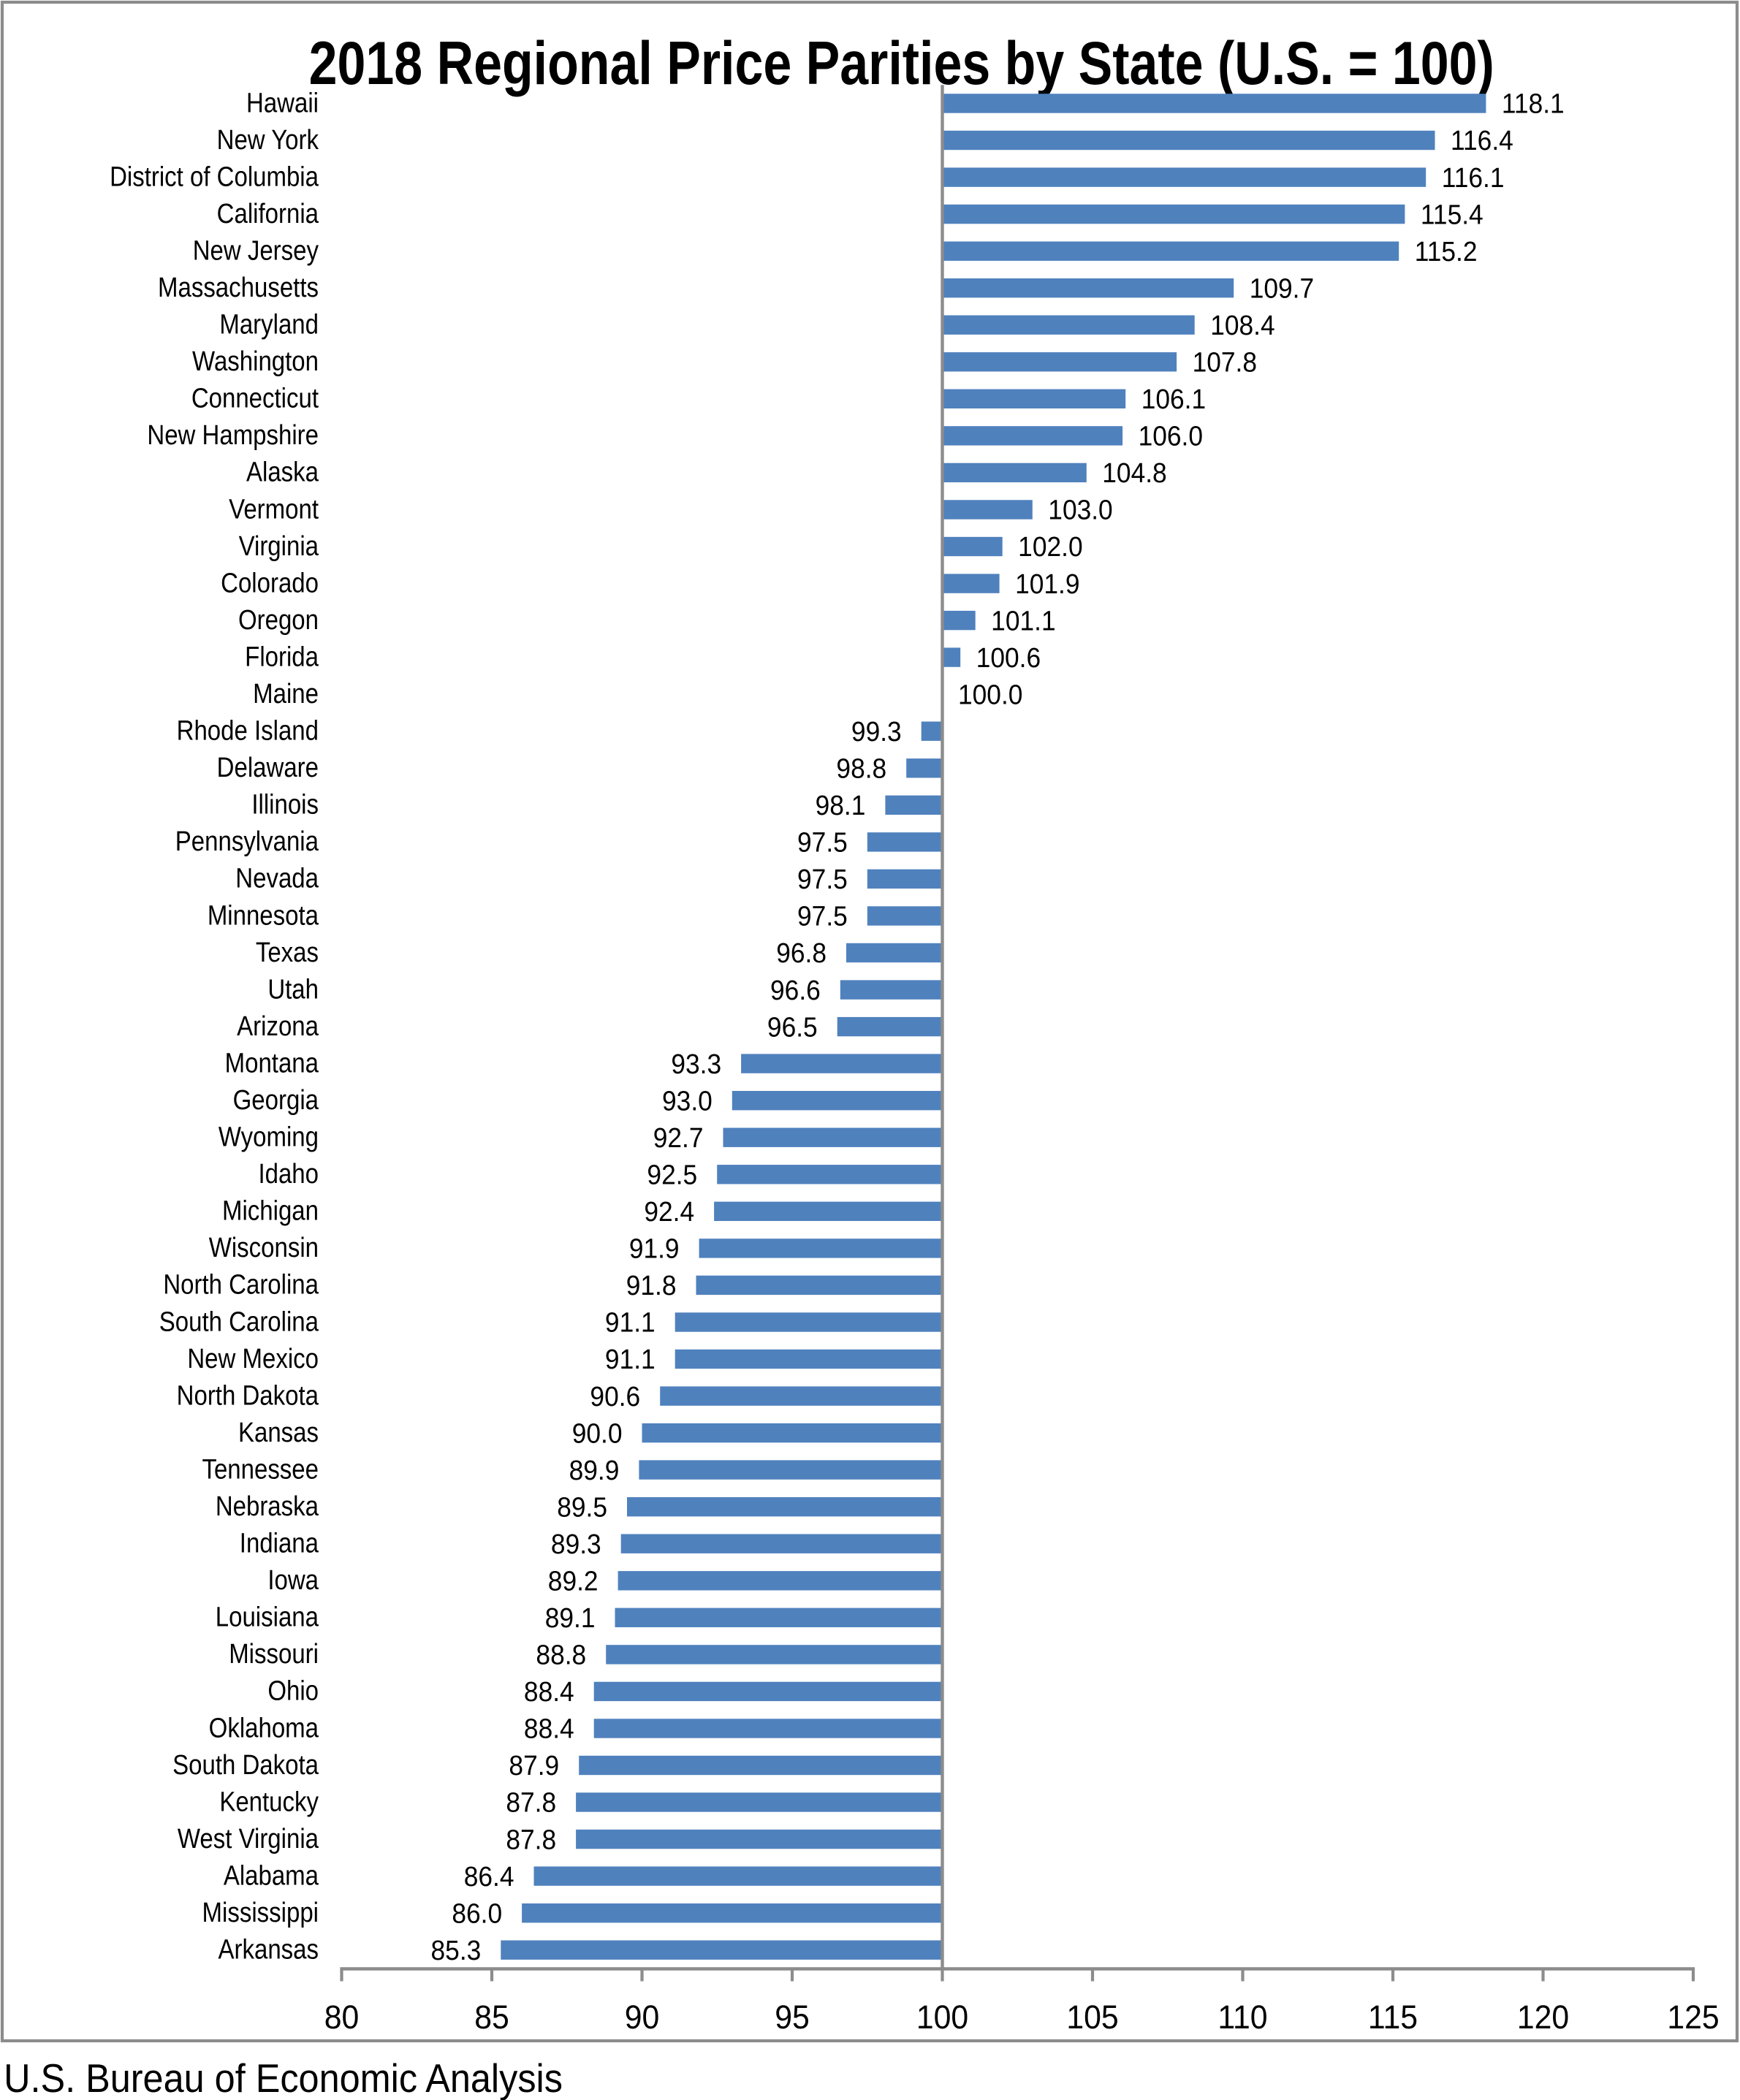 This screenshot has height=2100, width=1740. Describe the element at coordinates (1533, 103) in the screenshot. I see `svg-text: 118.1` at that location.